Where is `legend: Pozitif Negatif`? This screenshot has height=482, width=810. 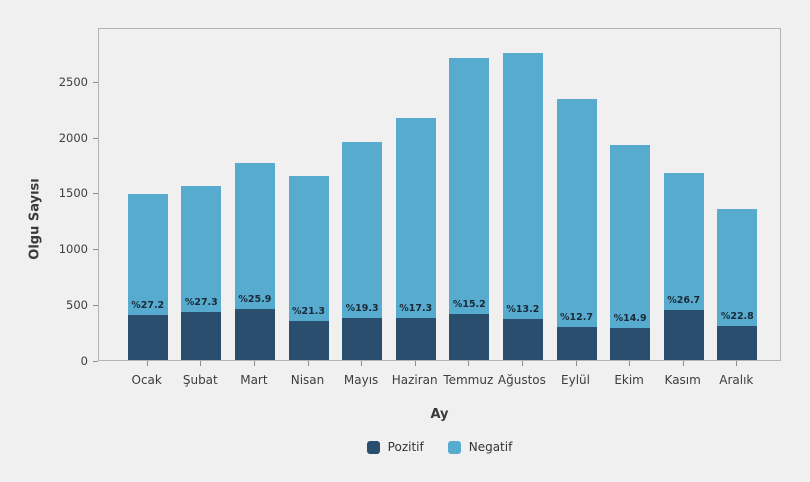
legend: Pozitif Negatif is located at coordinates (439, 447).